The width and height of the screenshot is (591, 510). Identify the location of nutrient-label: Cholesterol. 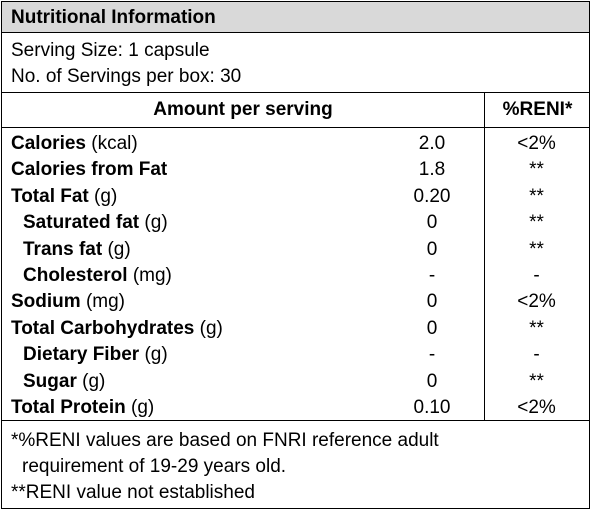
(75, 275).